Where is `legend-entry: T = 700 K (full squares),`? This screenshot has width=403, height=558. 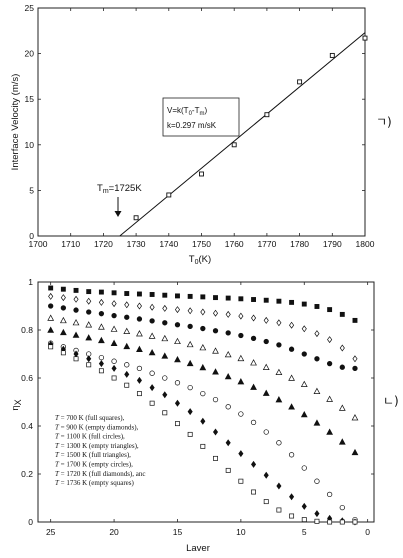 legend-entry: T = 700 K (full squares), is located at coordinates (90, 418).